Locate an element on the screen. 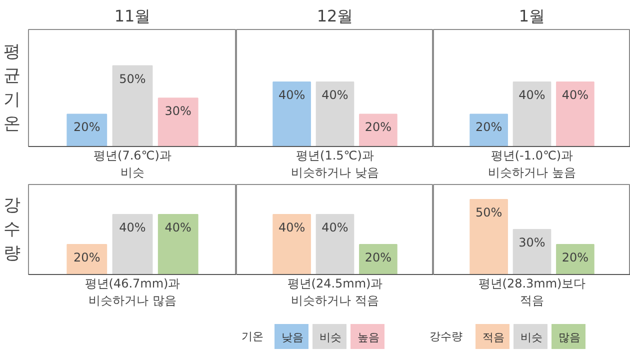 Image resolution: width=630 pixels, height=362 pixels. x-axis-title: 평년(28.3mm)보다 적음 is located at coordinates (532, 292).